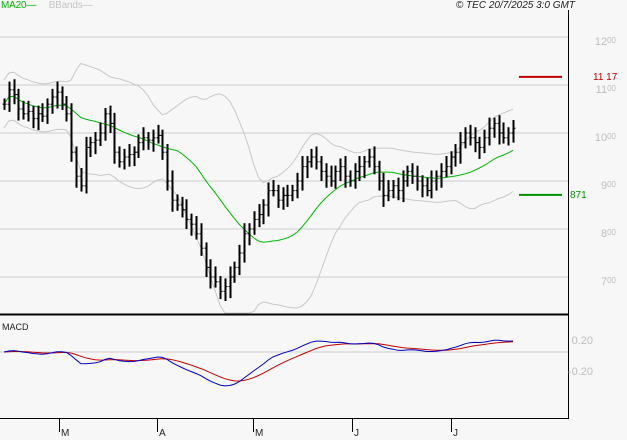  I want to click on macd-signal-line, so click(258, 361).